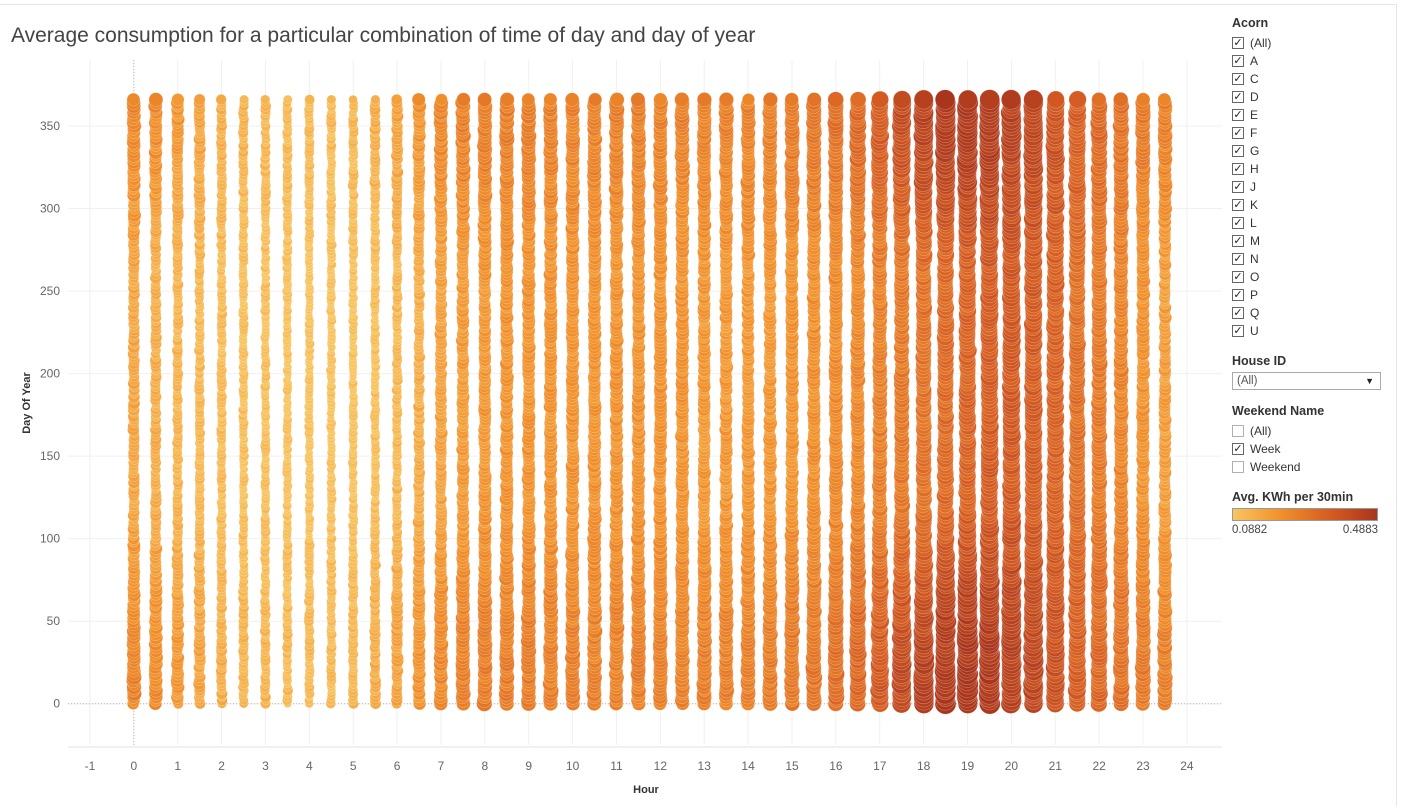  Describe the element at coordinates (792, 766) in the screenshot. I see `x-tick-label: 15` at that location.